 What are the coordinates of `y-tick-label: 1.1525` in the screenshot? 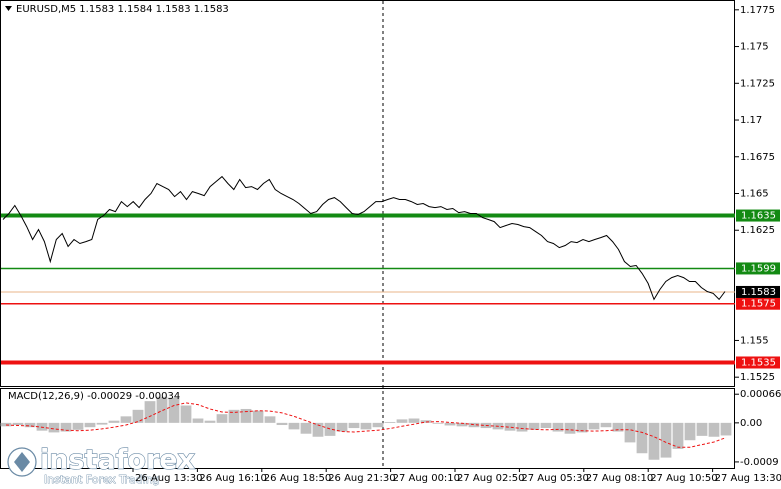 It's located at (757, 377).